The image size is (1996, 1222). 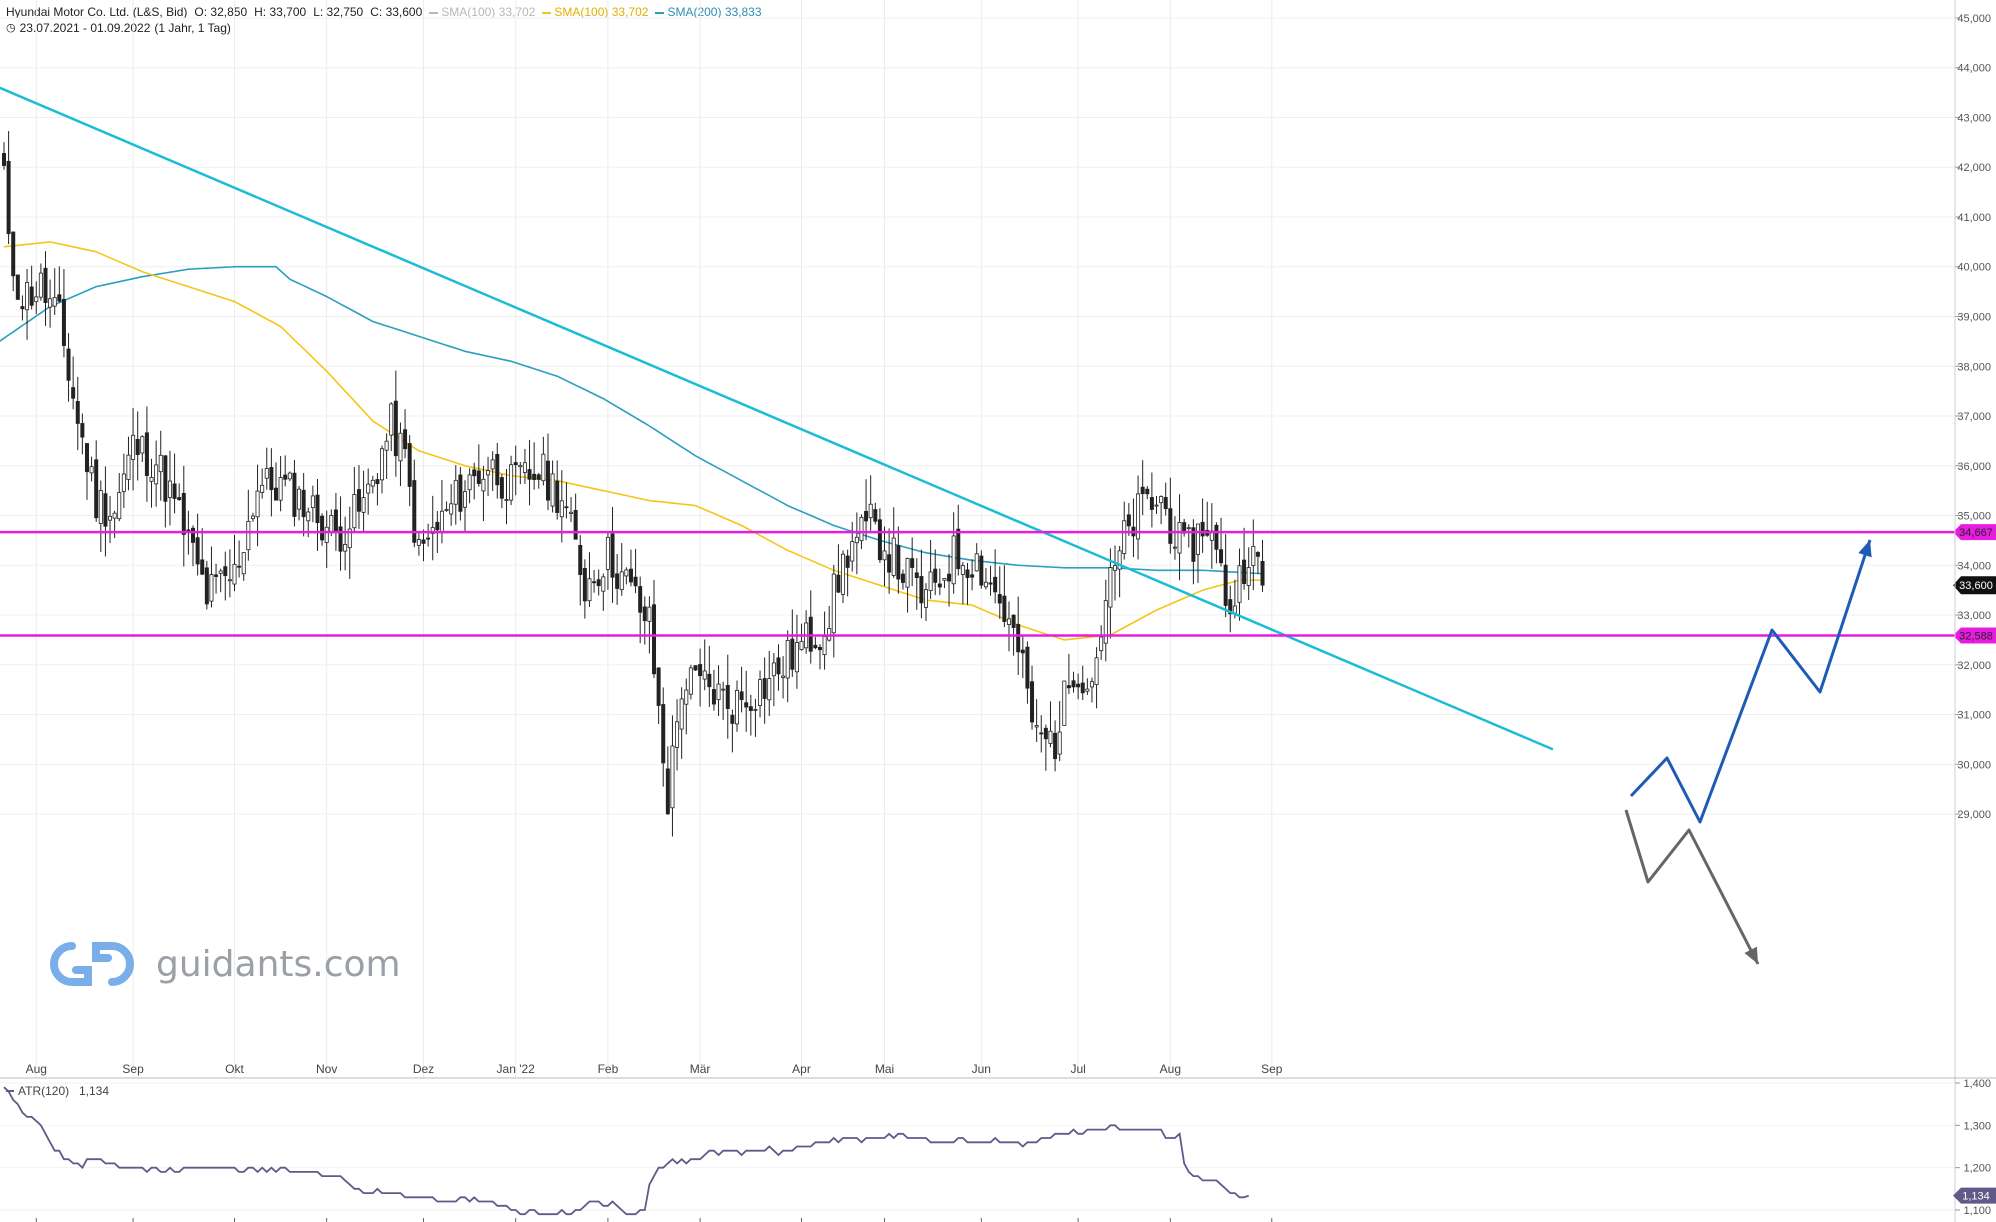 What do you see at coordinates (1974, 517) in the screenshot?
I see `y-tick-label: 35,000` at bounding box center [1974, 517].